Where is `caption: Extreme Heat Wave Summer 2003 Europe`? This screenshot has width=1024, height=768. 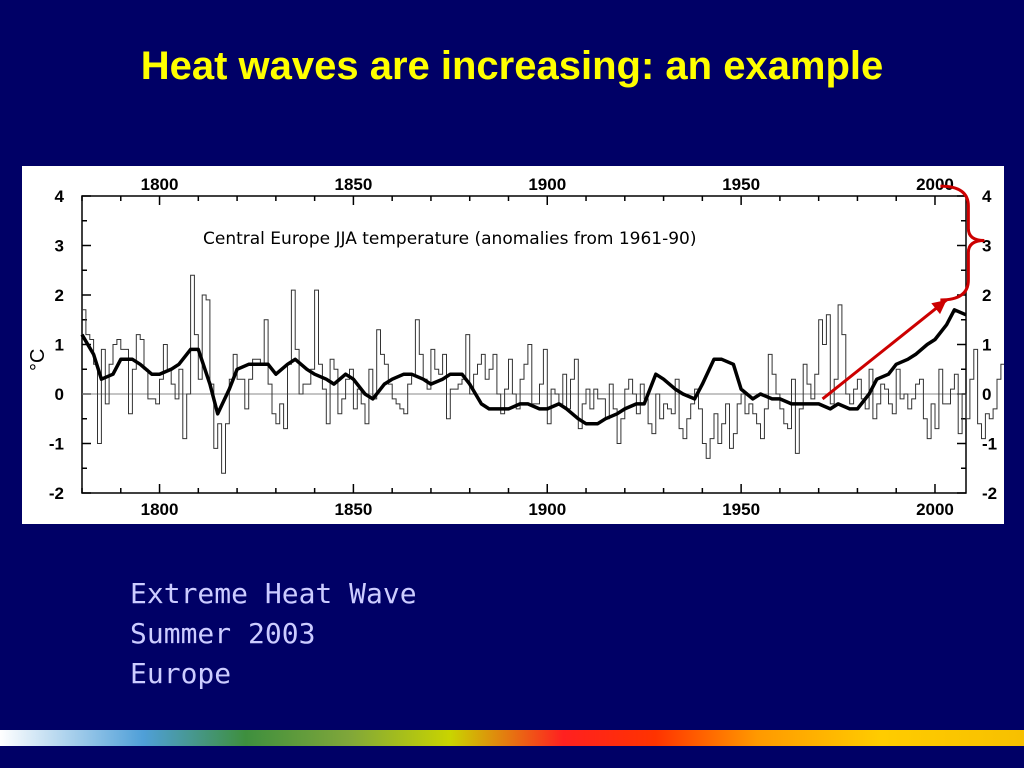 caption: Extreme Heat Wave Summer 2003 Europe is located at coordinates (273, 634).